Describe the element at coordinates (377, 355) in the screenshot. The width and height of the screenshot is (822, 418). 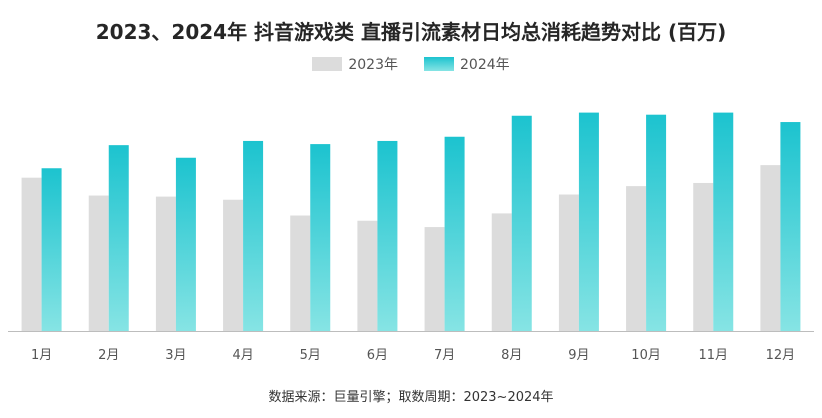
I see `x-tick-label: 6月` at that location.